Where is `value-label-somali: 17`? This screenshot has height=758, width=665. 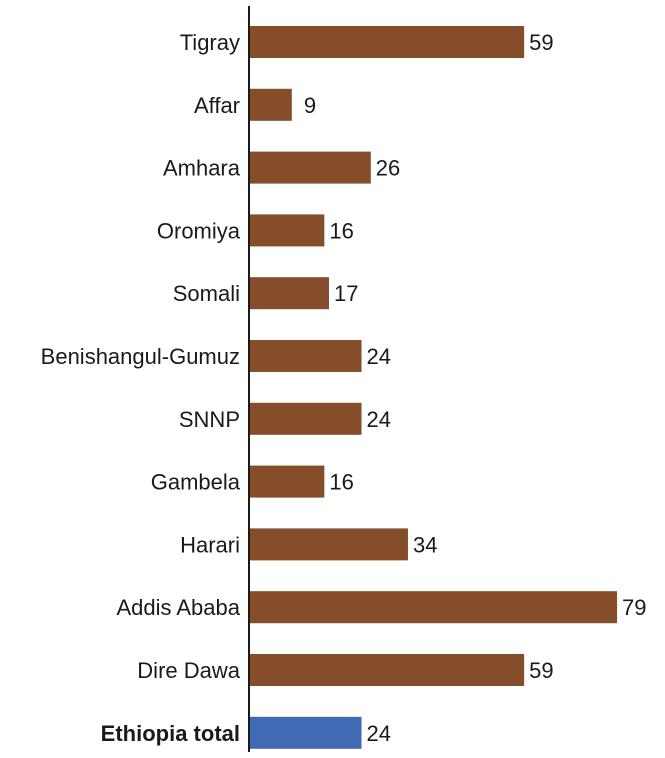
value-label-somali: 17 is located at coordinates (346, 293).